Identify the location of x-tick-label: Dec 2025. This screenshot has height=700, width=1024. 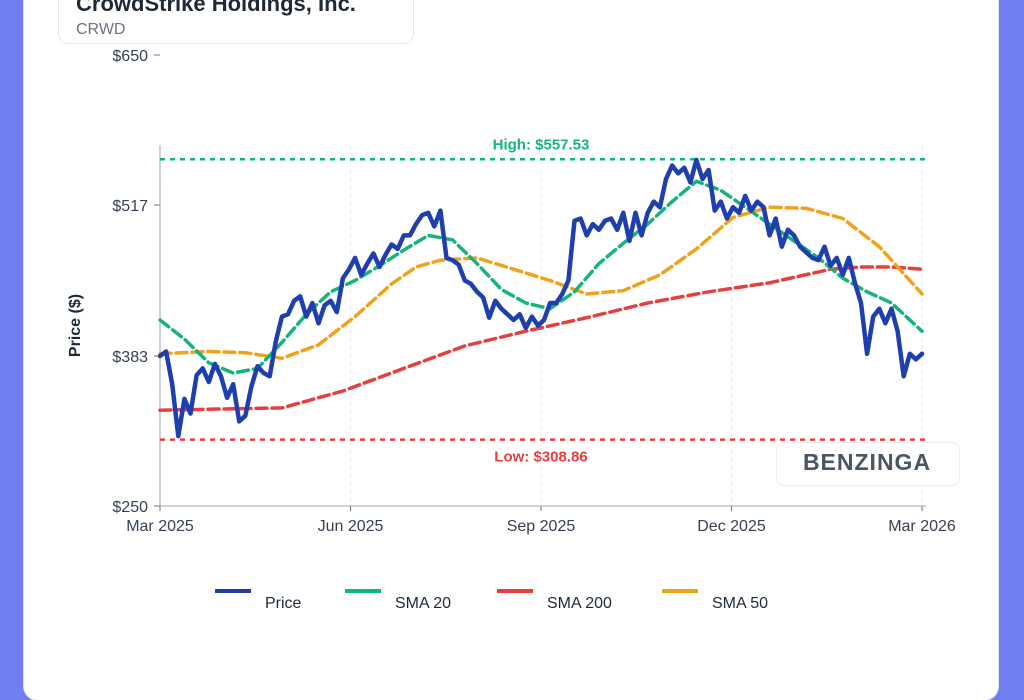
(731, 526).